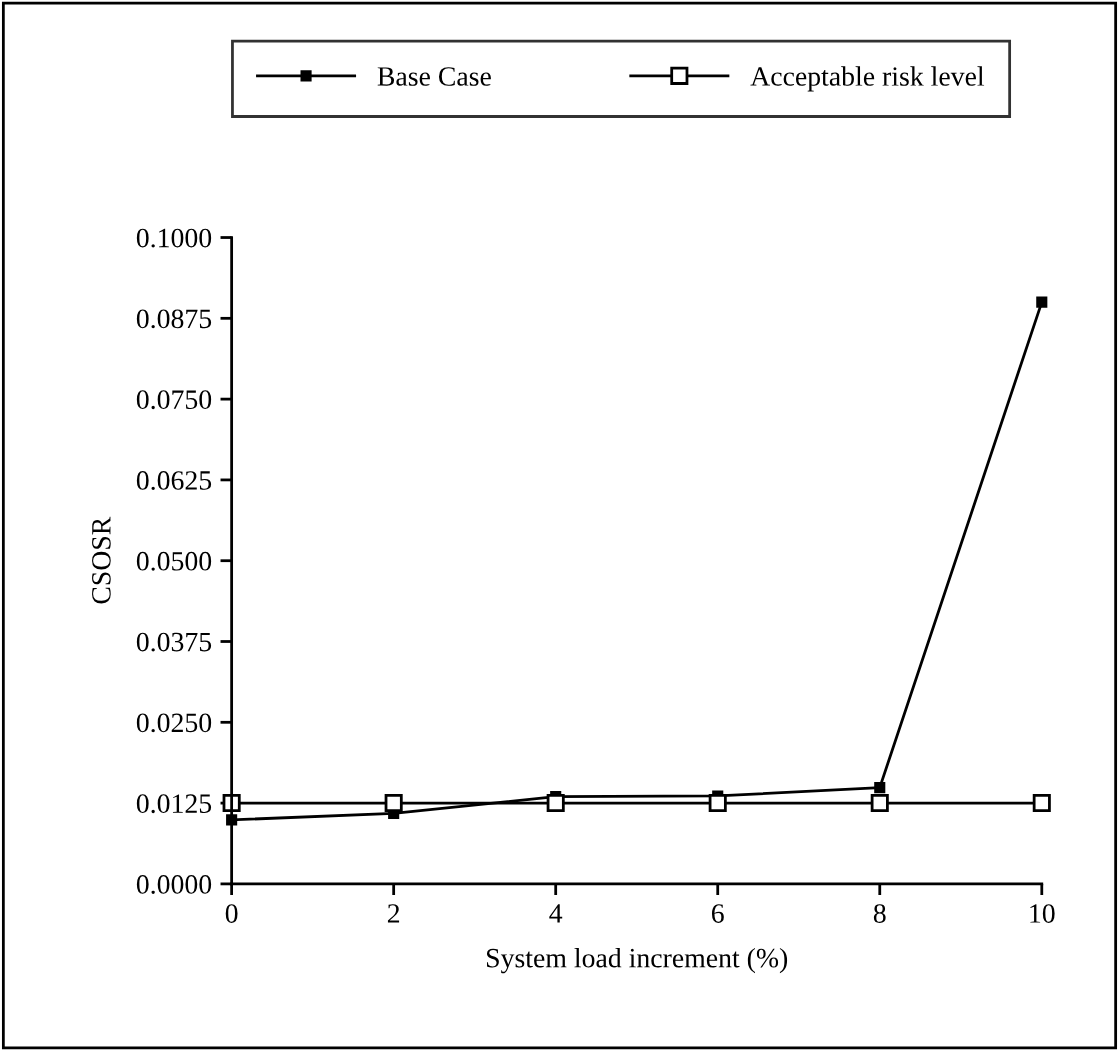  What do you see at coordinates (174, 642) in the screenshot?
I see `y-tick-label: 0.0375` at bounding box center [174, 642].